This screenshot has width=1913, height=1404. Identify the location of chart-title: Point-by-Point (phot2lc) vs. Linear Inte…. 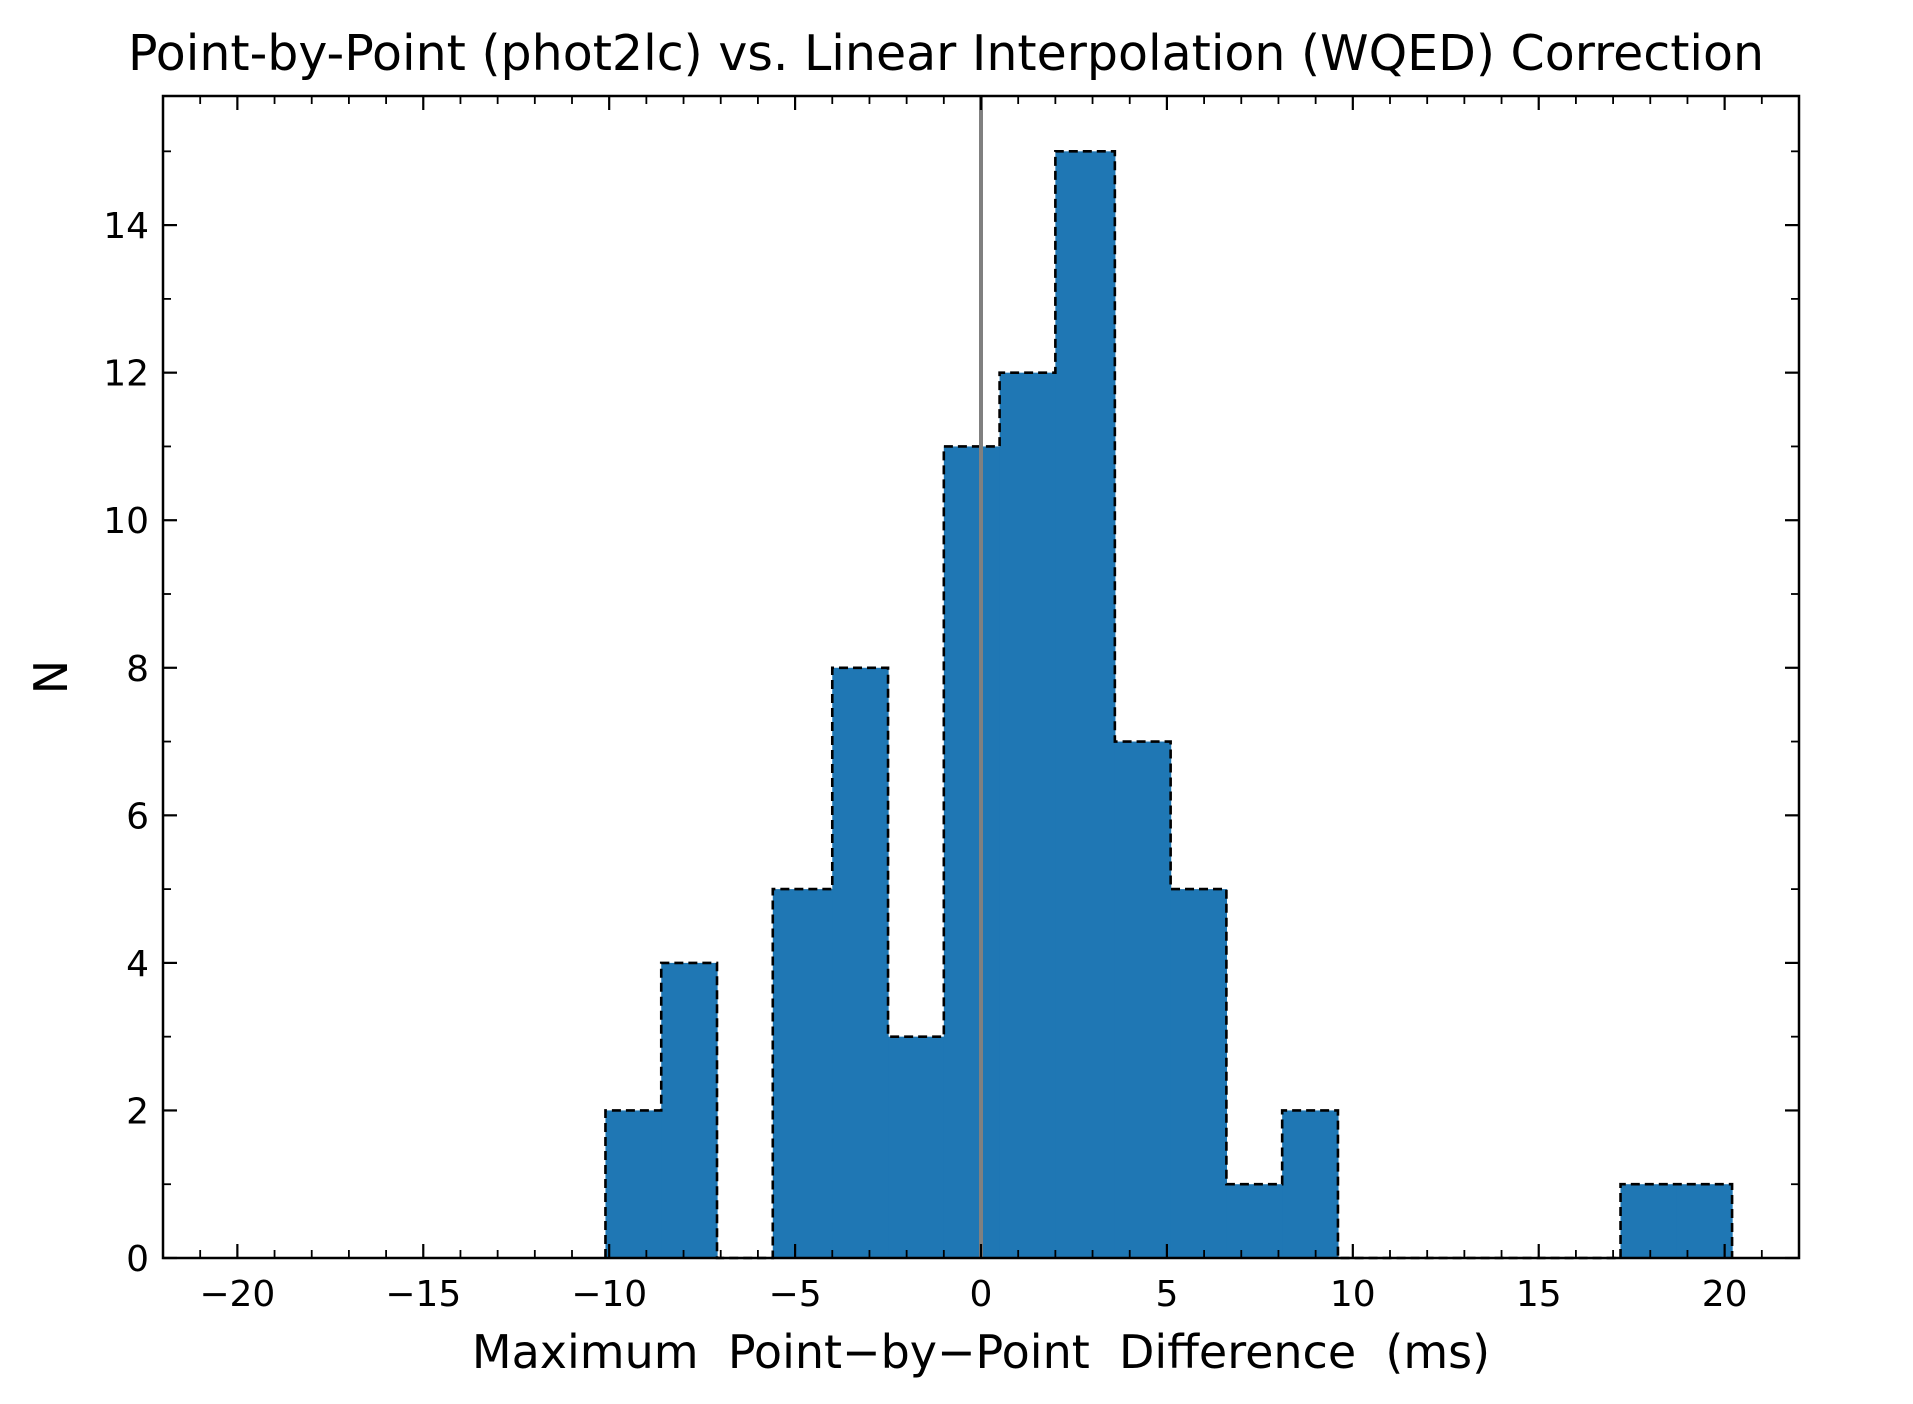
(946, 53).